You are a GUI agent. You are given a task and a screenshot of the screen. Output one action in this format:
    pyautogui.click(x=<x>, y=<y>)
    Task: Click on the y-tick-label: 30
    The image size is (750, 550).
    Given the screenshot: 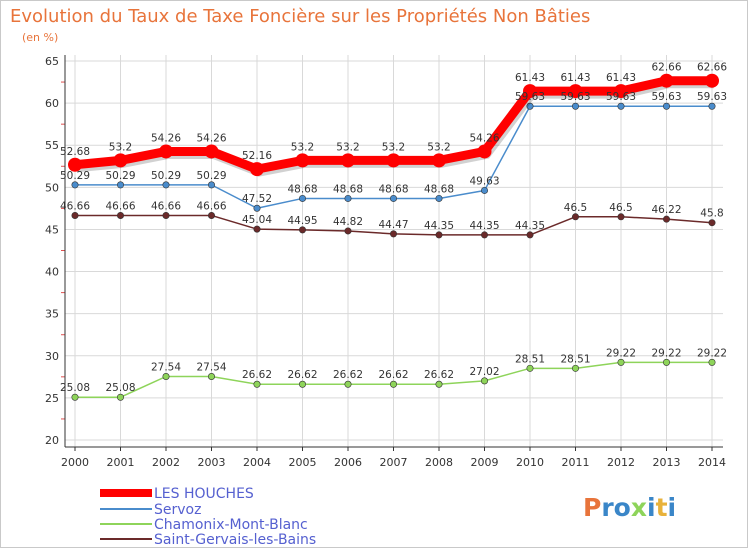 What is the action you would take?
    pyautogui.click(x=52, y=356)
    